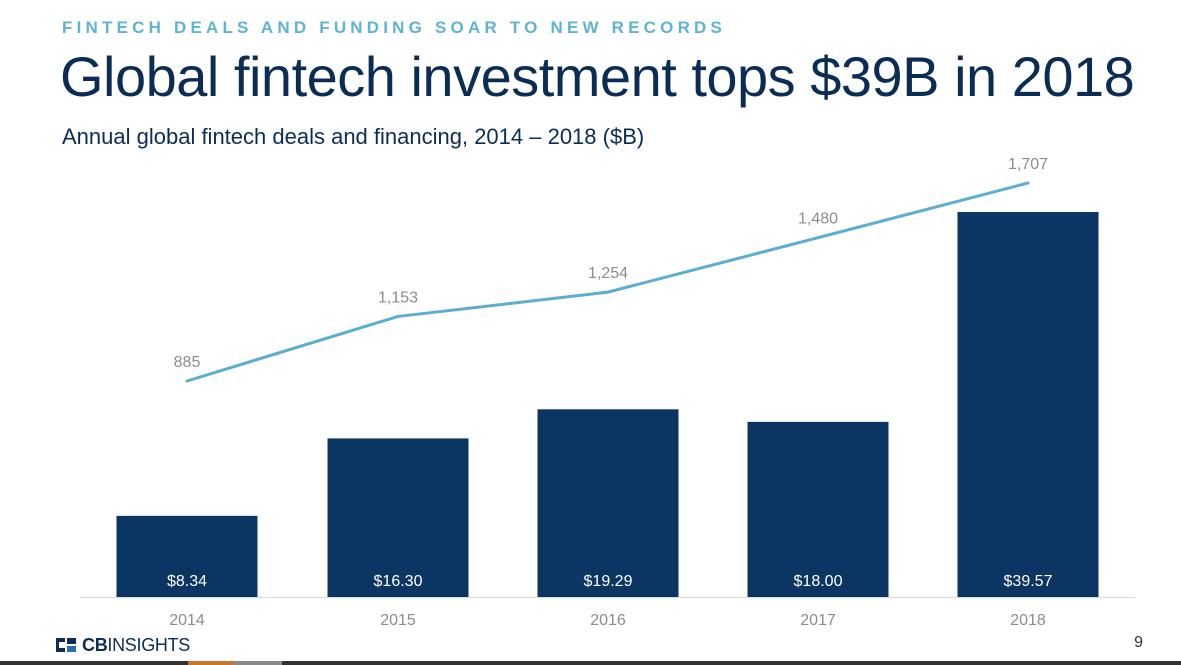 The width and height of the screenshot is (1181, 665). Describe the element at coordinates (818, 509) in the screenshot. I see `bar-2017` at that location.